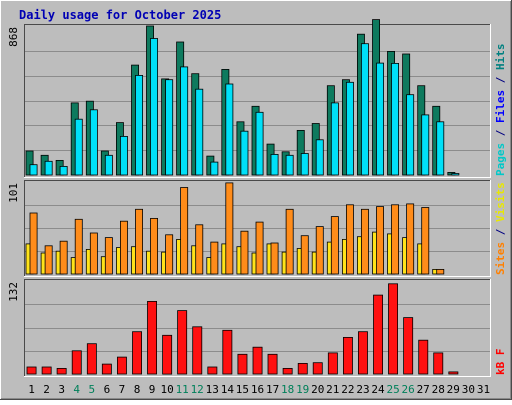 This screenshot has width=512, height=405. What do you see at coordinates (137, 389) in the screenshot?
I see `x-tick-label: 8` at bounding box center [137, 389].